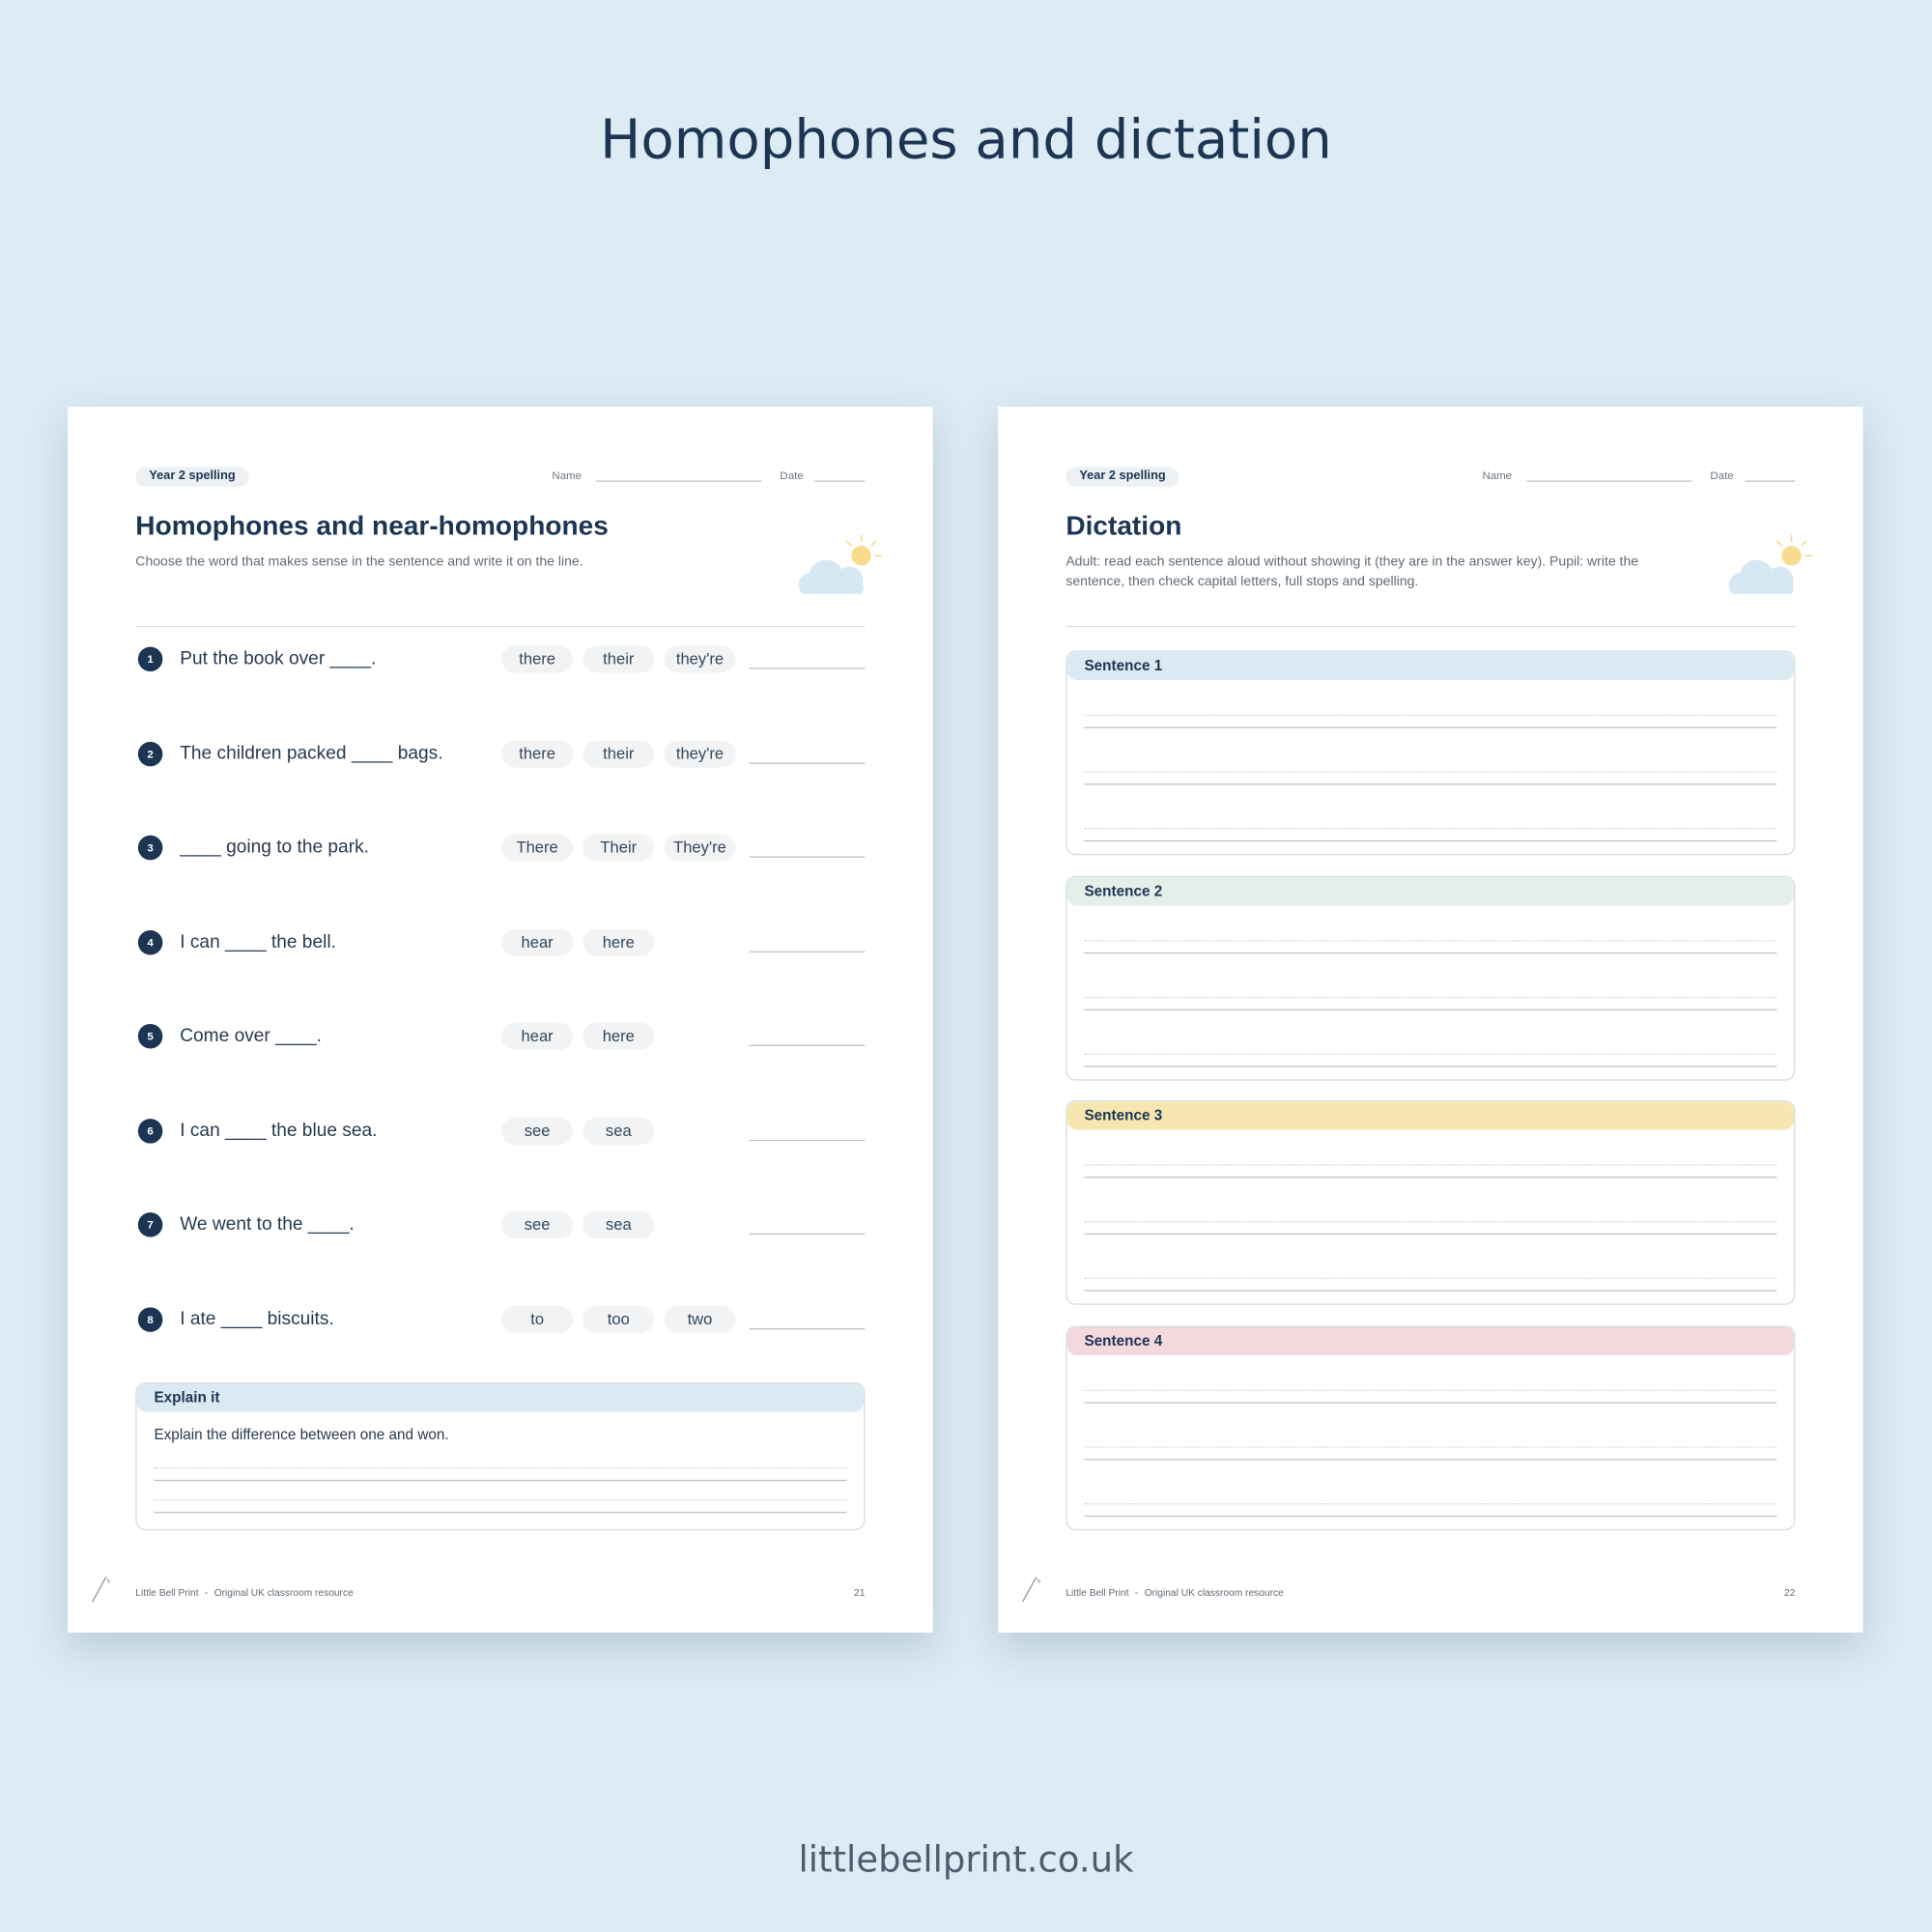 The width and height of the screenshot is (1932, 1932). I want to click on question-number: 5, so click(150, 1036).